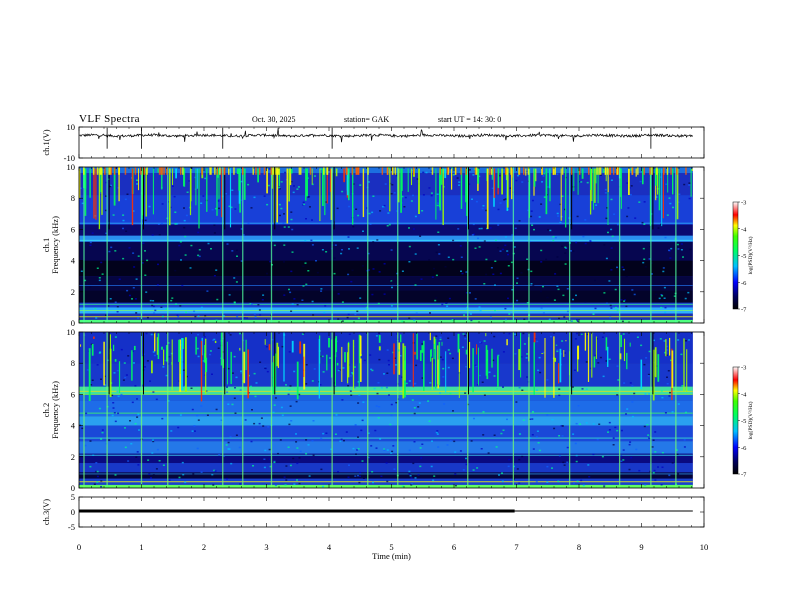 Image resolution: width=792 pixels, height=612 pixels. Describe the element at coordinates (386, 135) in the screenshot. I see `waveform-trace` at that location.